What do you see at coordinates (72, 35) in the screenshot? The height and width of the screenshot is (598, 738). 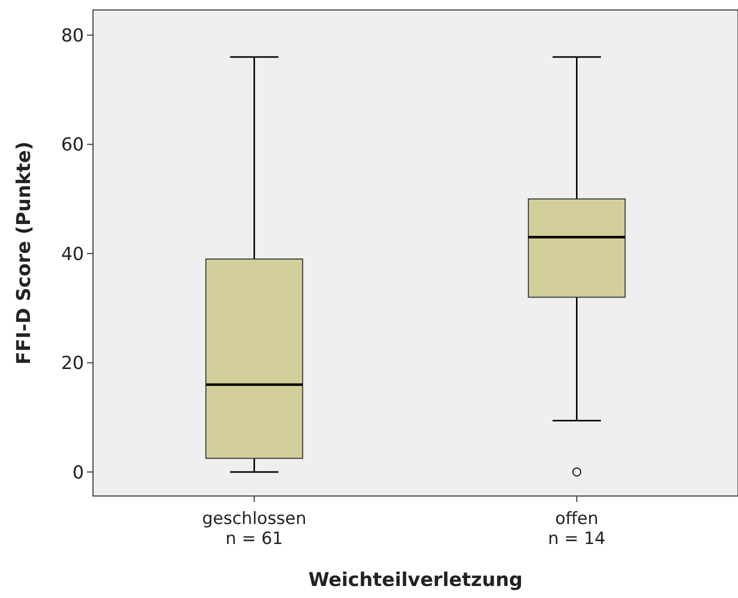 I see `y-tick-label: 80` at bounding box center [72, 35].